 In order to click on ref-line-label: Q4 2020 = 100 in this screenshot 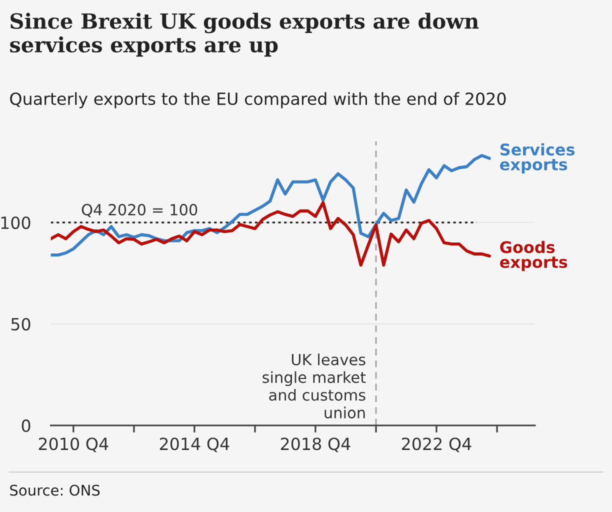, I will do `click(140, 211)`.